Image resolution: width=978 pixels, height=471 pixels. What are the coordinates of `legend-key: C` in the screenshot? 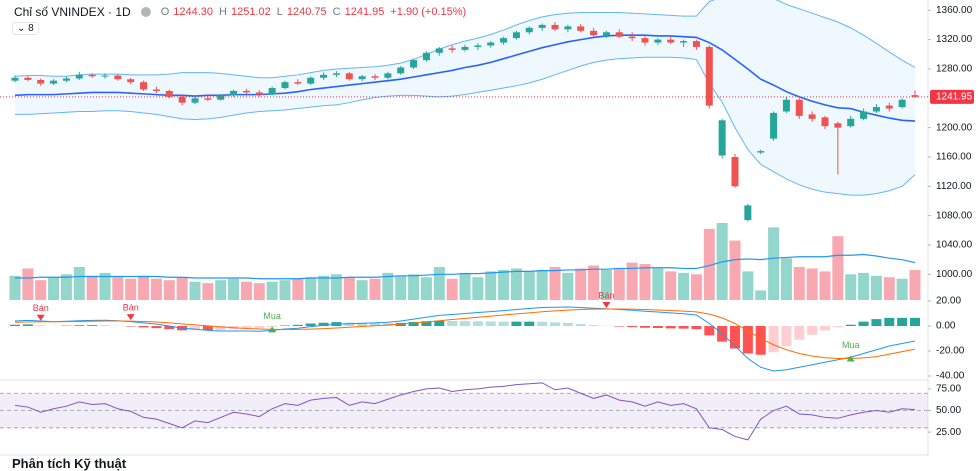 It's located at (337, 12).